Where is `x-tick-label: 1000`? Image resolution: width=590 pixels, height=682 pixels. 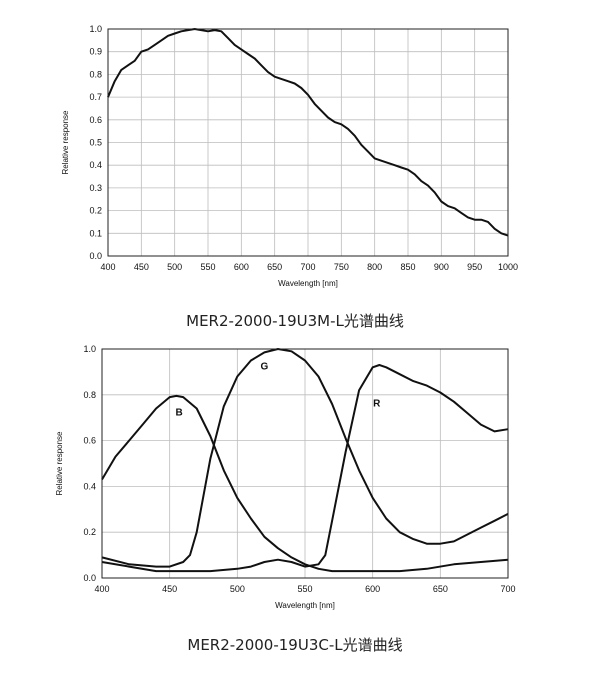
x-tick-label: 1000 is located at coordinates (508, 267).